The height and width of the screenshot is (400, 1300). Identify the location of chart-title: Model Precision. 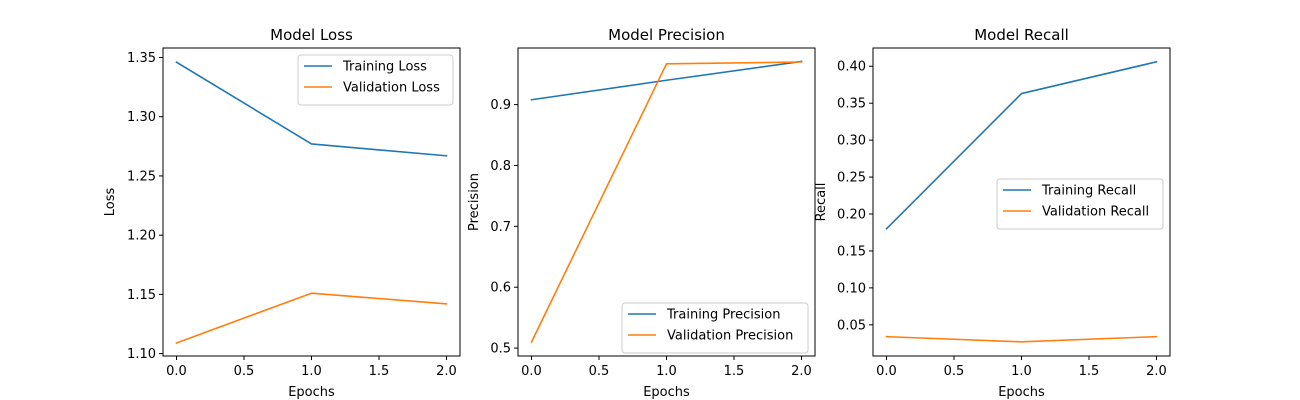
(666, 35).